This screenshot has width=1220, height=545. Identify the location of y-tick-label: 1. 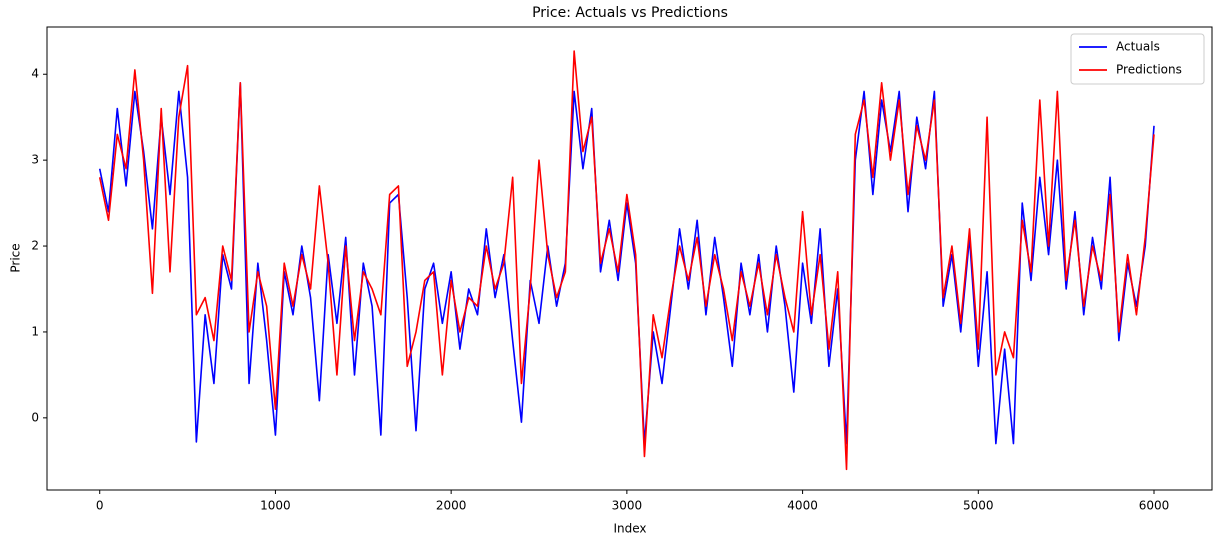
(35, 331).